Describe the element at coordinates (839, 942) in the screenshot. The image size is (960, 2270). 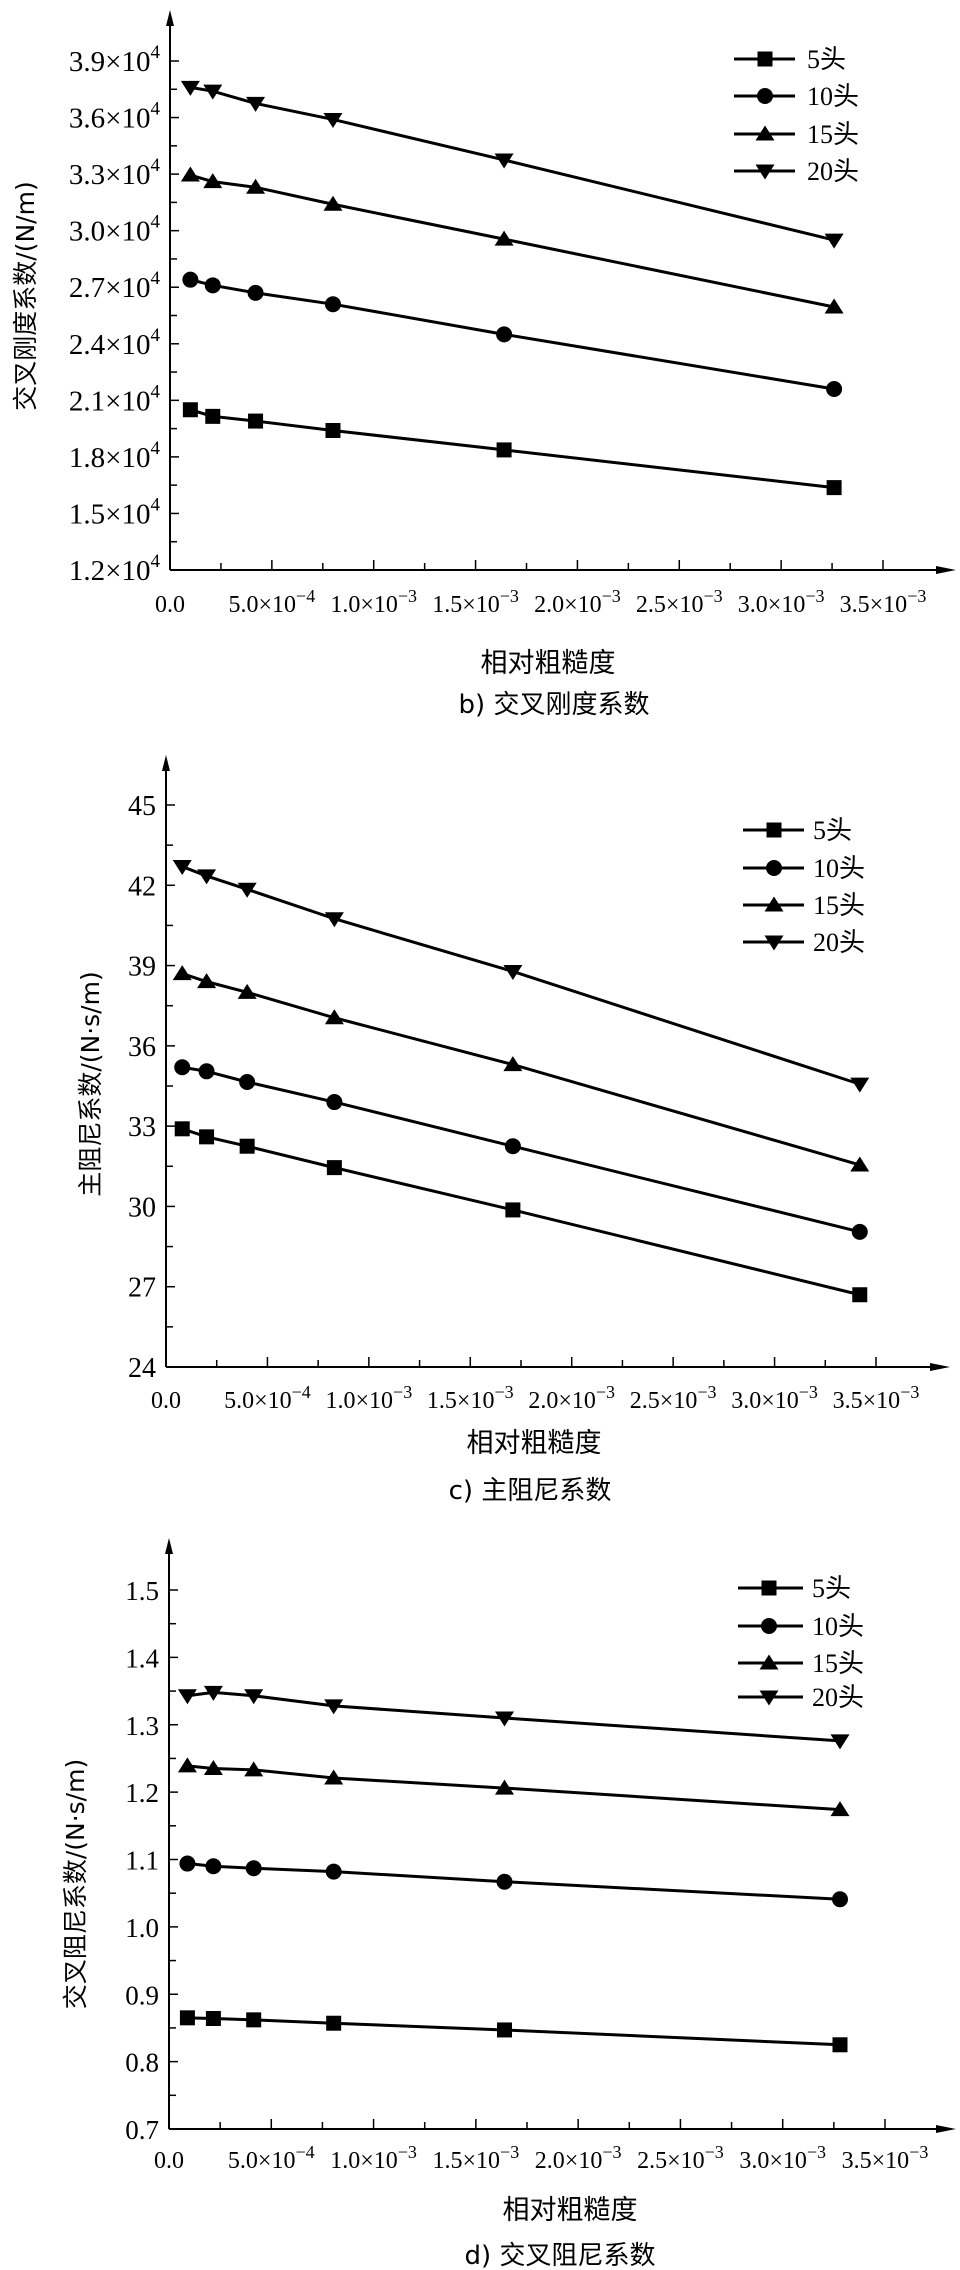
I see `legend-label: 20头` at that location.